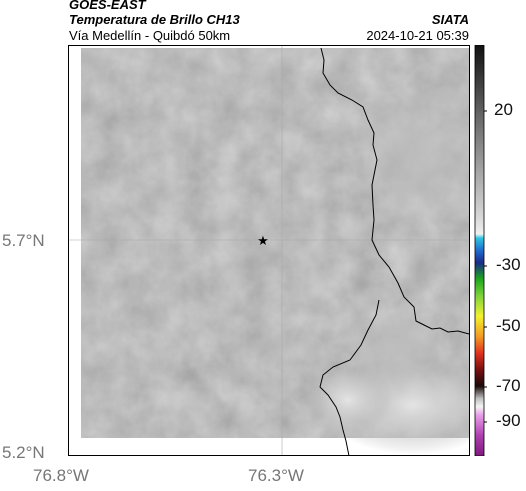 This screenshot has height=491, width=526. I want to click on region-label: Vía Medellín - Quibdó 50km, so click(150, 35).